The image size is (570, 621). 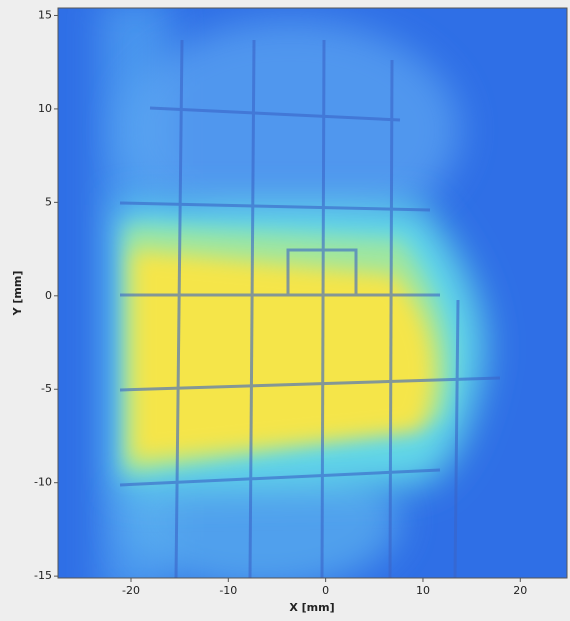 I want to click on x-axis-title: X [mm], so click(x=311, y=607).